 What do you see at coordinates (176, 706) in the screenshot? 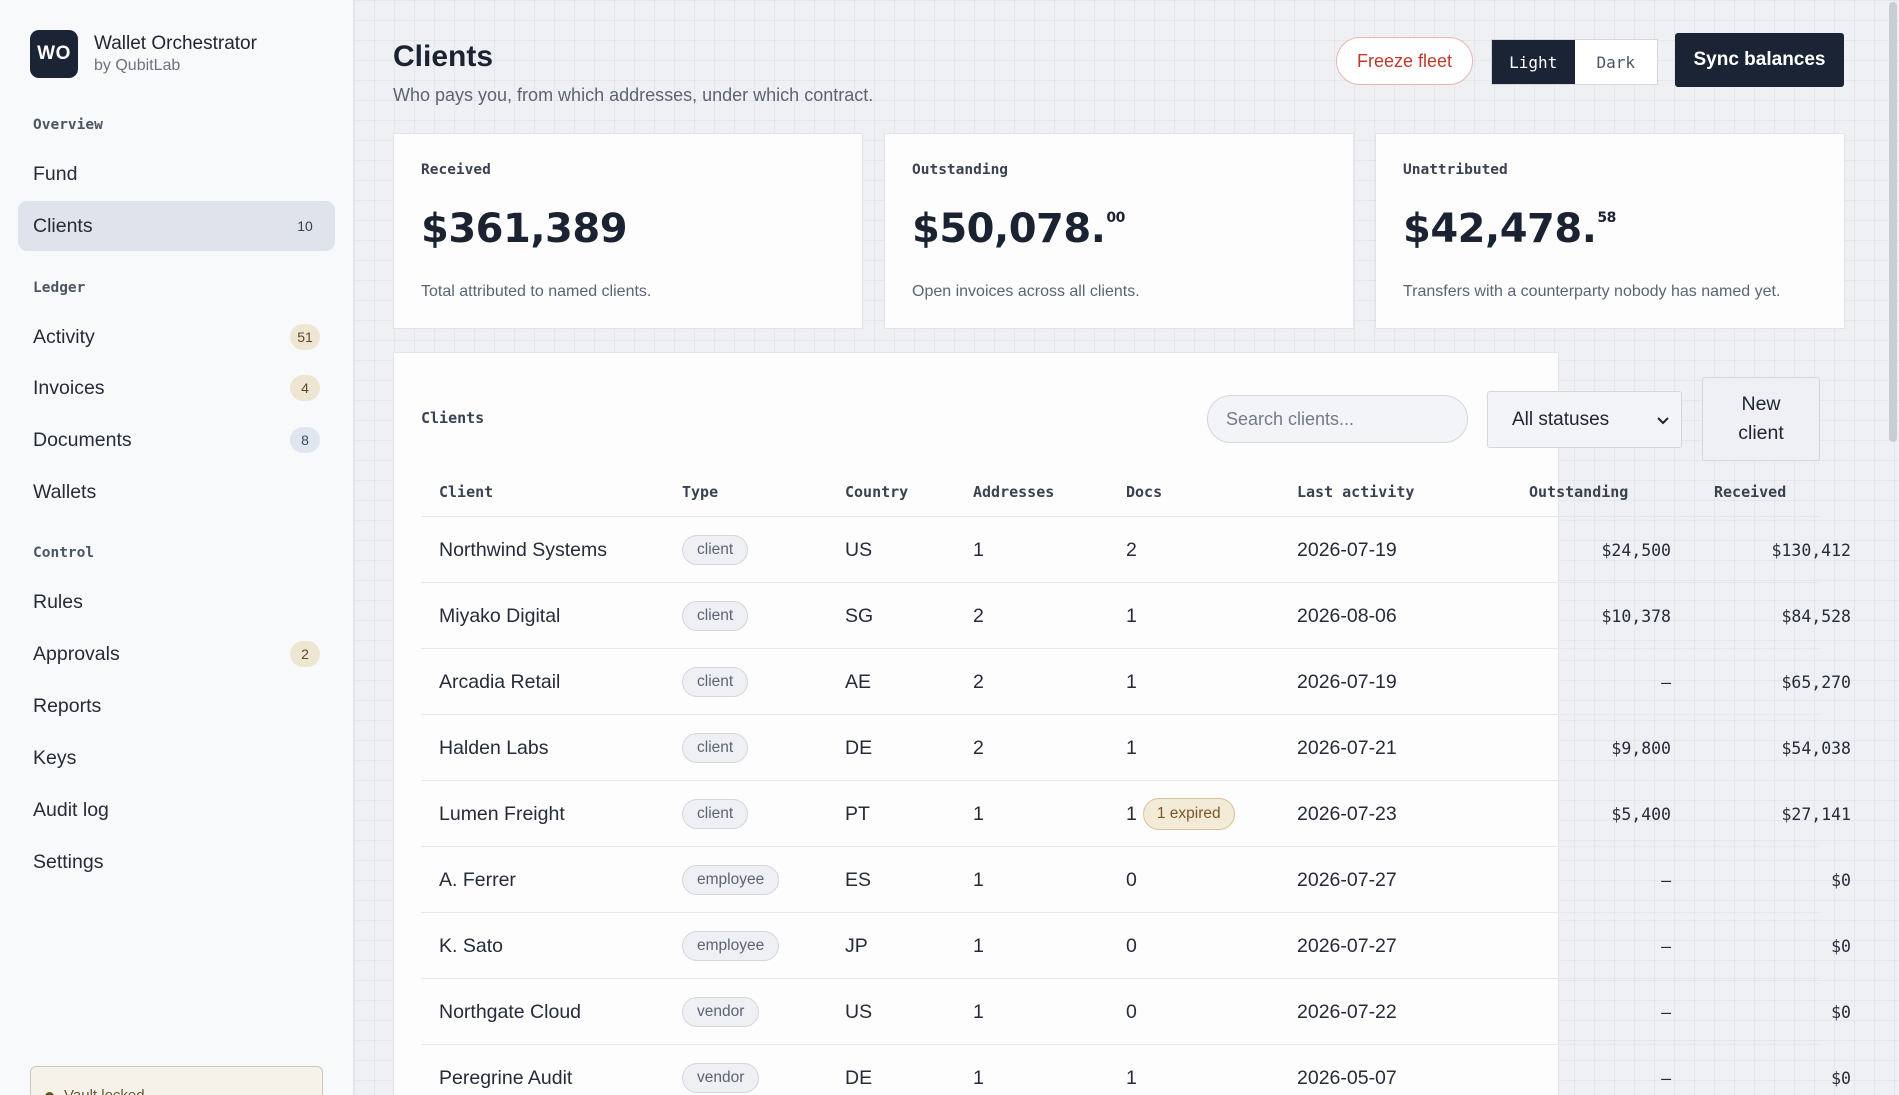
I see `sidebar-item-reports: Reports` at bounding box center [176, 706].